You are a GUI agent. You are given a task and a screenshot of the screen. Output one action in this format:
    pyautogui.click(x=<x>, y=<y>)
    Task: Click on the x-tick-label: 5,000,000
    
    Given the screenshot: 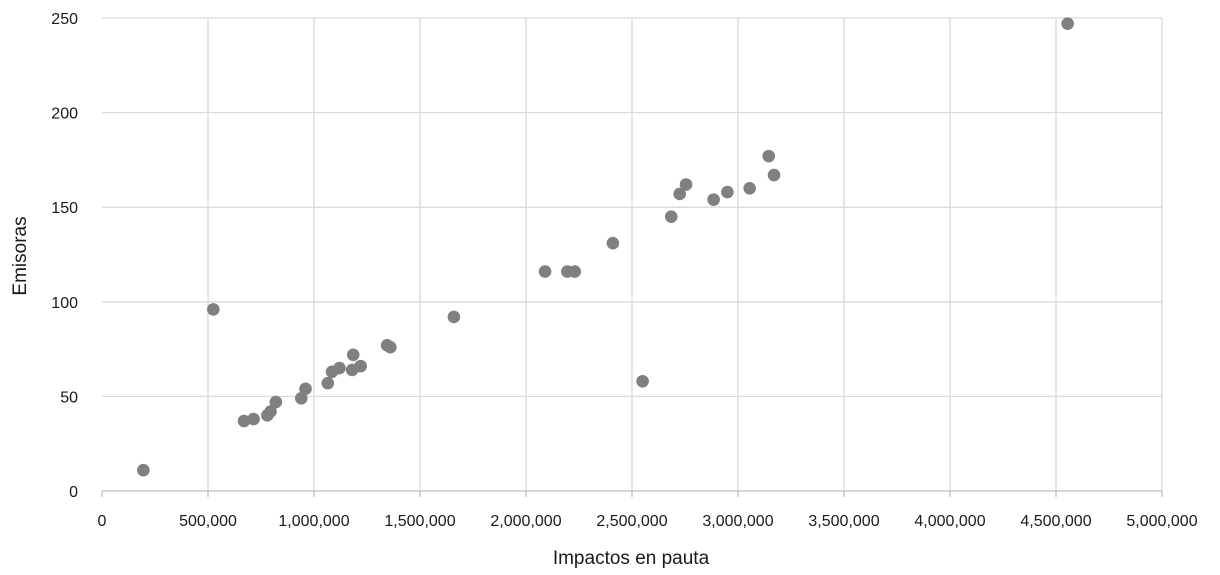 What is the action you would take?
    pyautogui.click(x=1161, y=521)
    